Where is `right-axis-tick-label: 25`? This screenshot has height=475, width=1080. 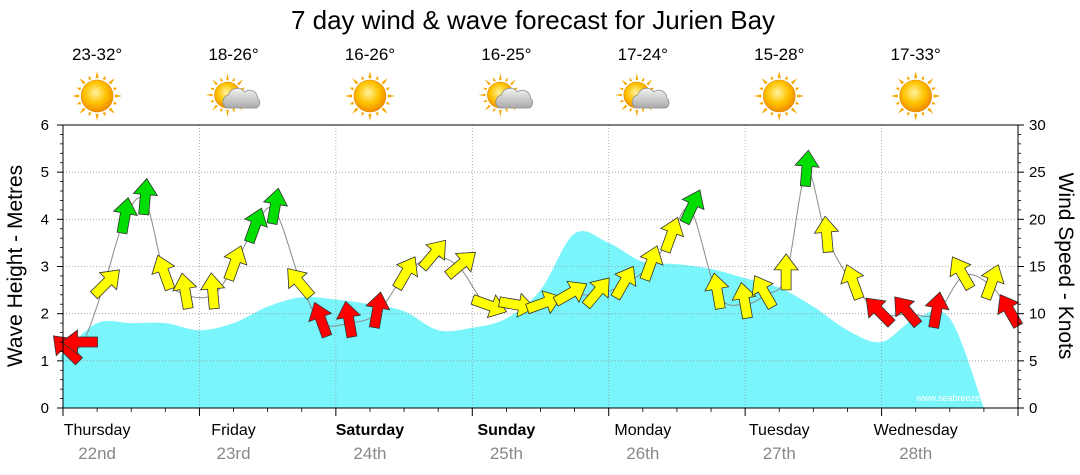 right-axis-tick-label: 25 is located at coordinates (1037, 172).